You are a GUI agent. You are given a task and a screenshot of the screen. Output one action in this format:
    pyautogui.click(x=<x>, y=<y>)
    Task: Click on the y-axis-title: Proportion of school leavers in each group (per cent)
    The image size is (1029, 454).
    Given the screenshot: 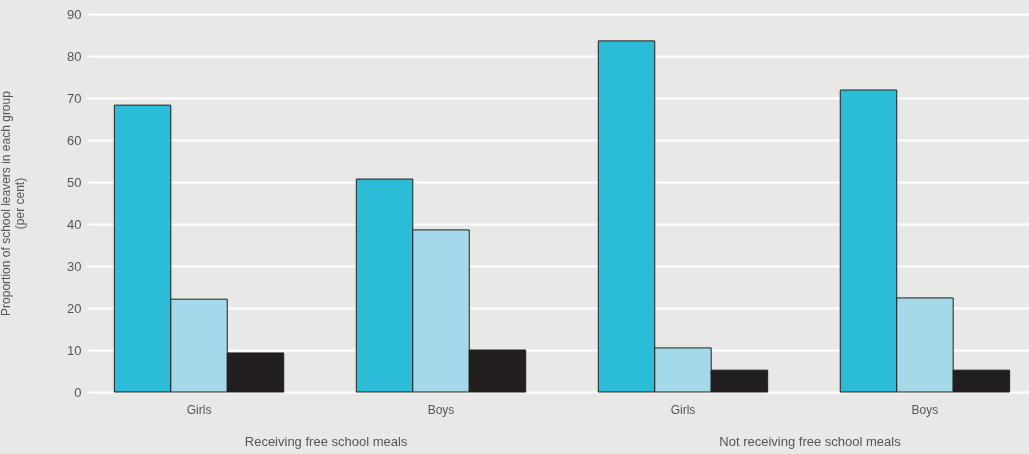 What is the action you would take?
    pyautogui.click(x=14, y=203)
    